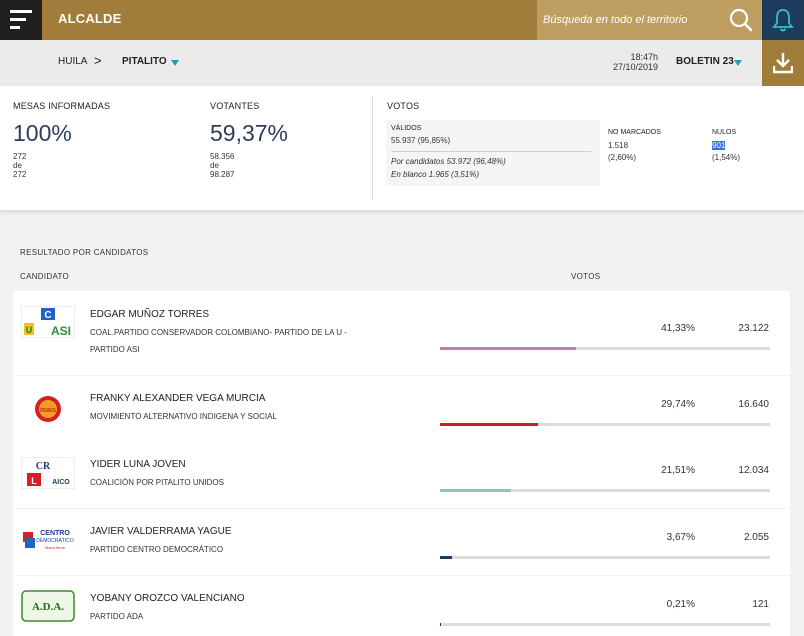  Describe the element at coordinates (138, 464) in the screenshot. I see `candidate-name: YIDER LUNA JOVEN` at that location.